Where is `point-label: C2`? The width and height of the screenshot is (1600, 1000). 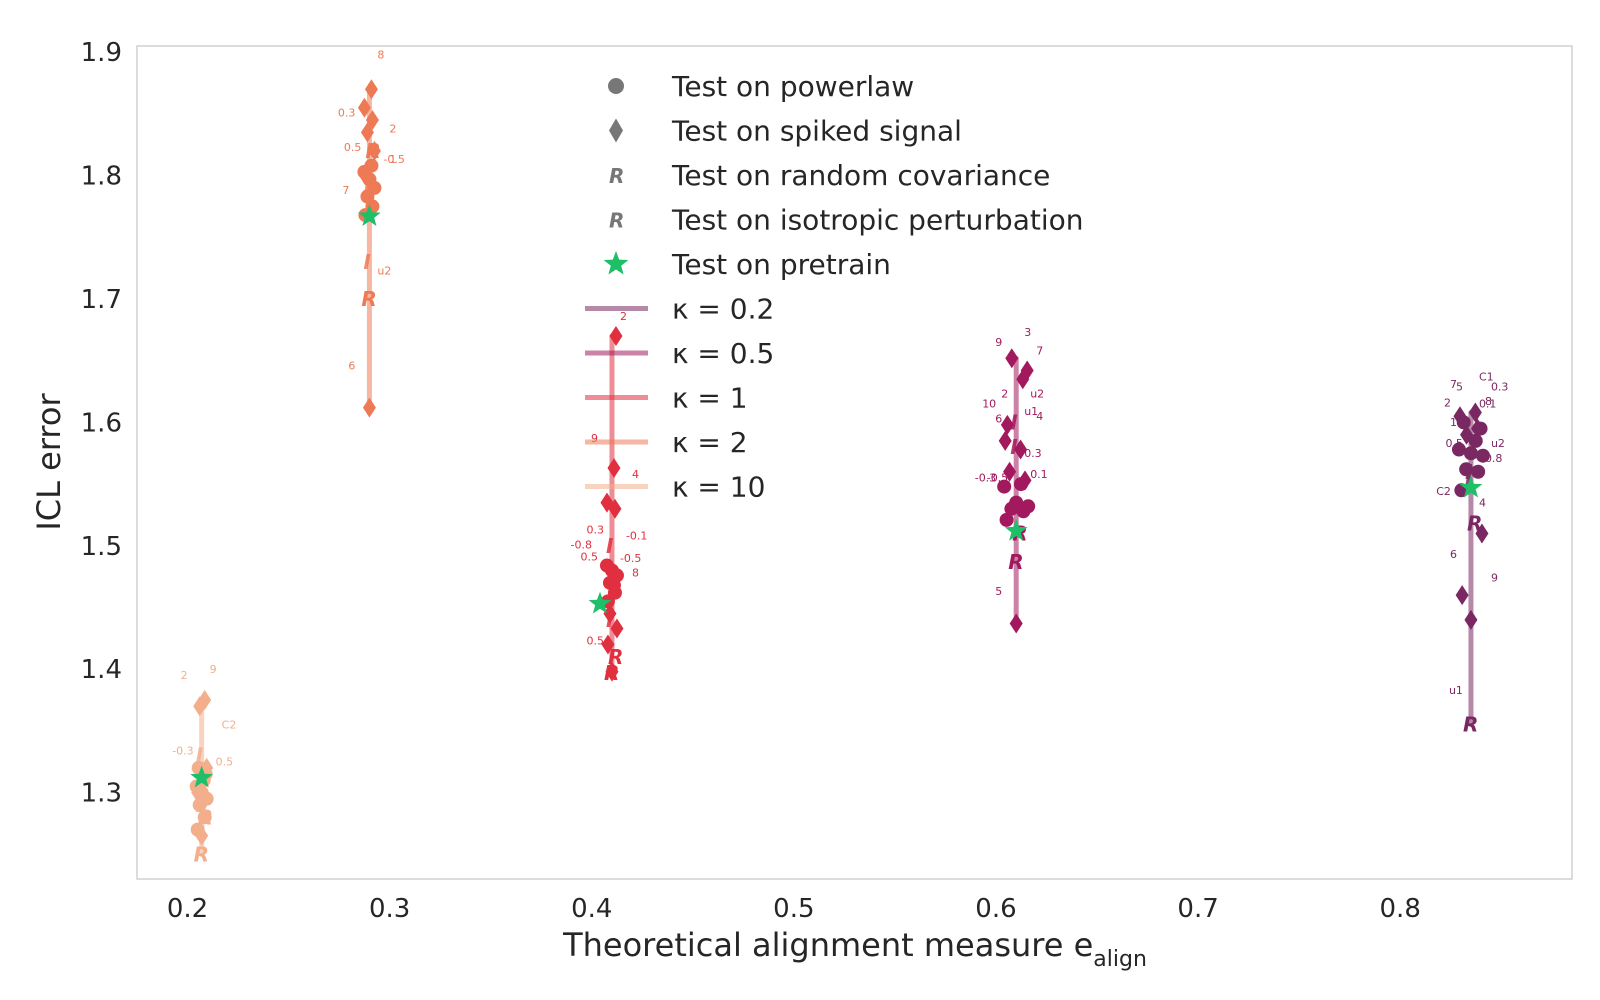
point-label: C2 is located at coordinates (1443, 491).